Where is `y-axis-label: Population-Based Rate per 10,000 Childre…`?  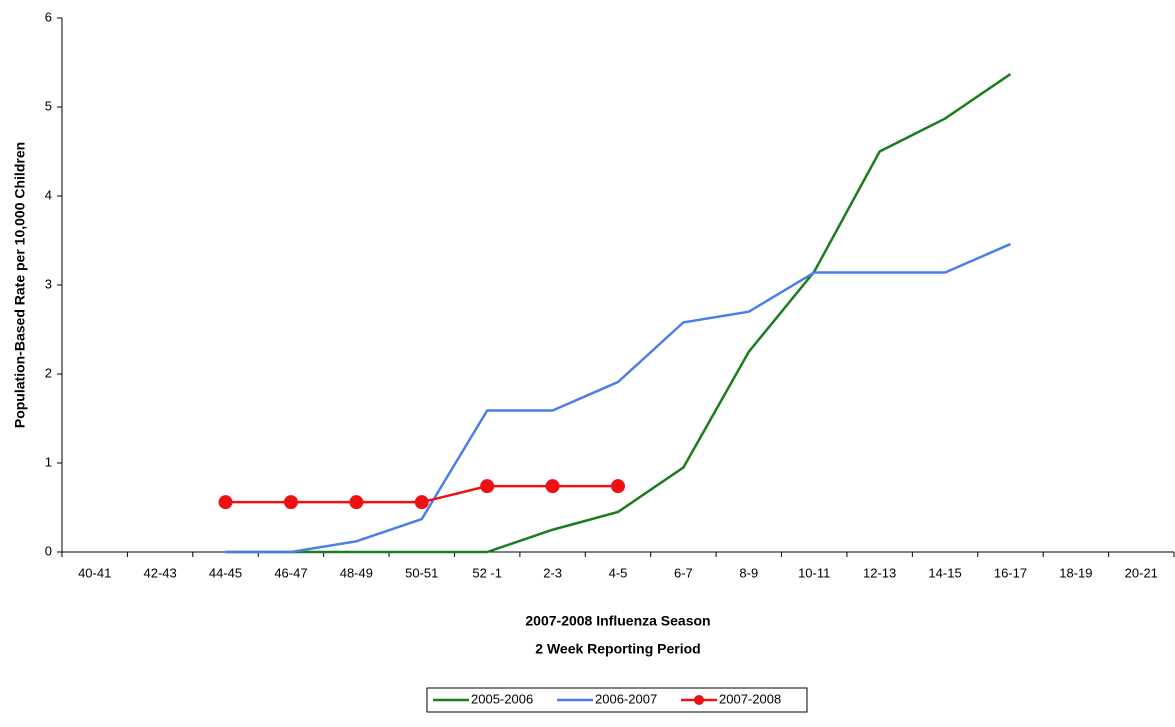
y-axis-label: Population-Based Rate per 10,000 Childre… is located at coordinates (20, 285).